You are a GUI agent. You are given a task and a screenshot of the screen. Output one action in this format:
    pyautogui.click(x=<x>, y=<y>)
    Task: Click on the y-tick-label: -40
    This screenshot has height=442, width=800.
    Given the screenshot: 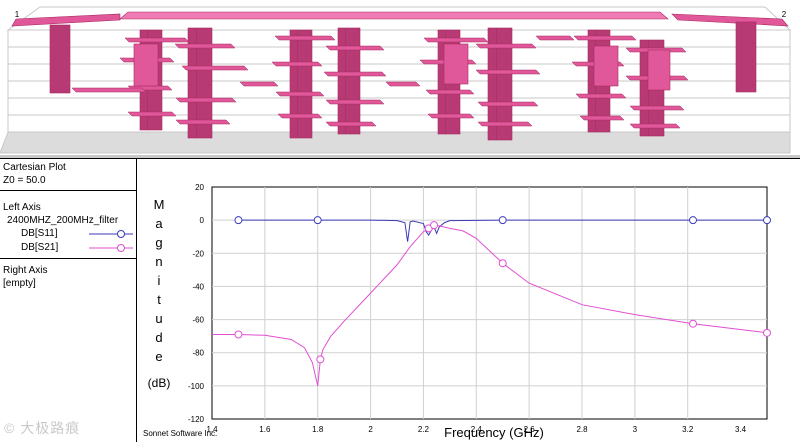 What is the action you would take?
    pyautogui.click(x=198, y=286)
    